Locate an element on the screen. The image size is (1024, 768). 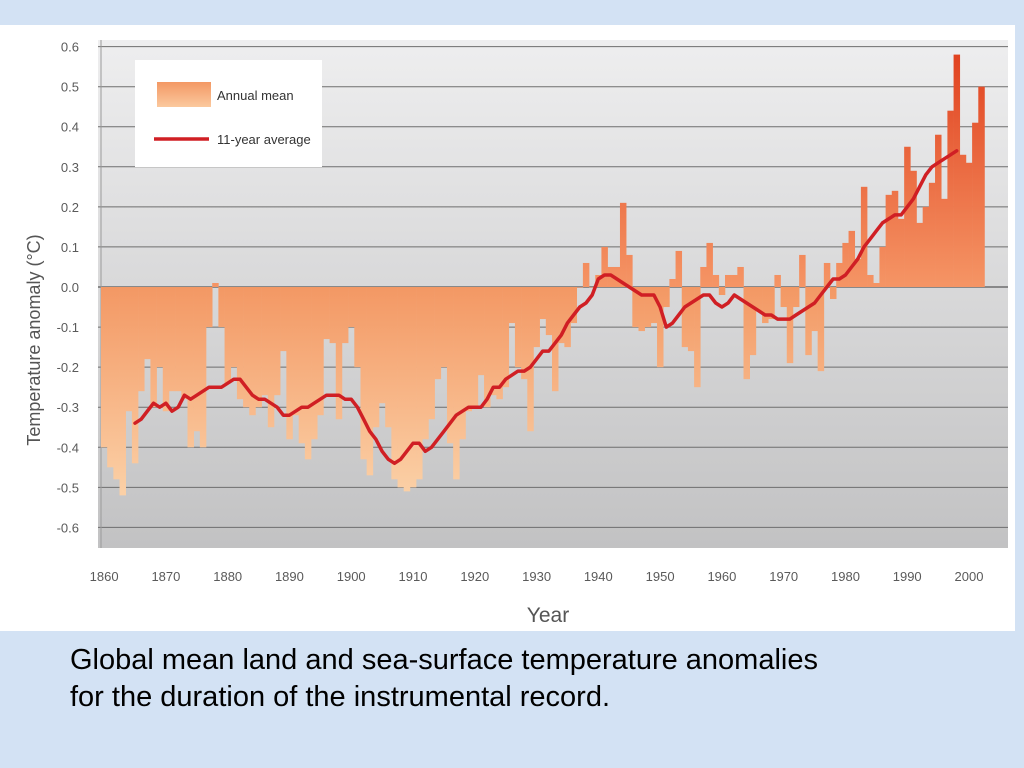
bar-1979 is located at coordinates (839, 274).